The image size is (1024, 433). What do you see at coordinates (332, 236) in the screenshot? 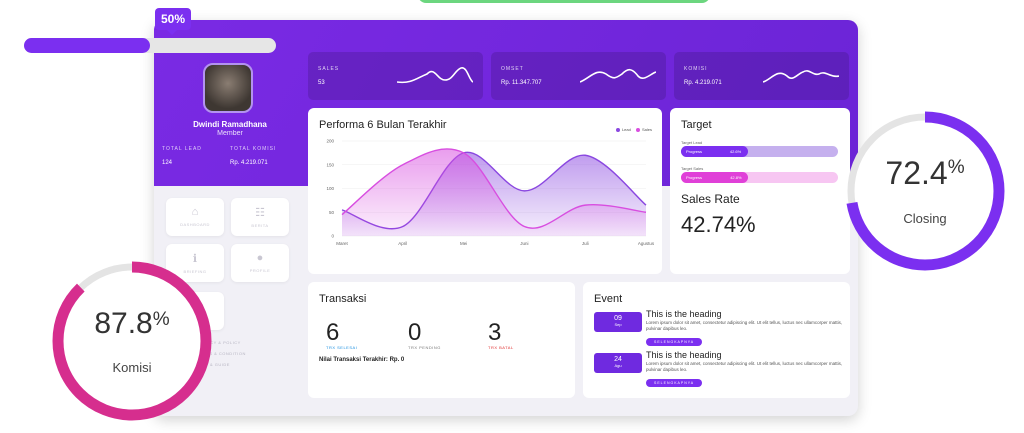
I see `y-tick-label: 0` at bounding box center [332, 236].